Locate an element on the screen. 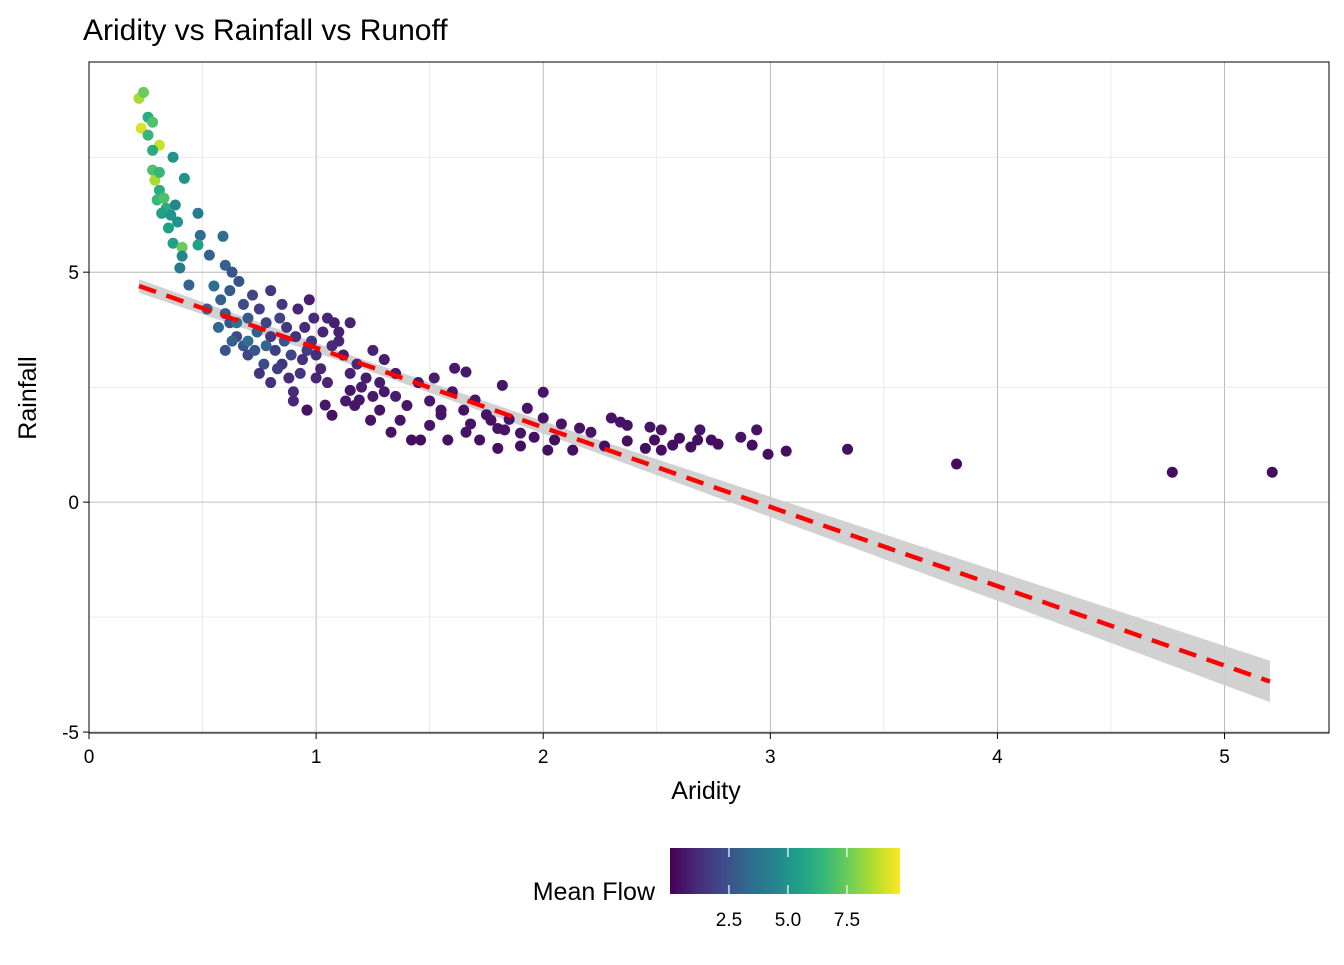 This screenshot has height=965, width=1344. colorbar is located at coordinates (785, 871).